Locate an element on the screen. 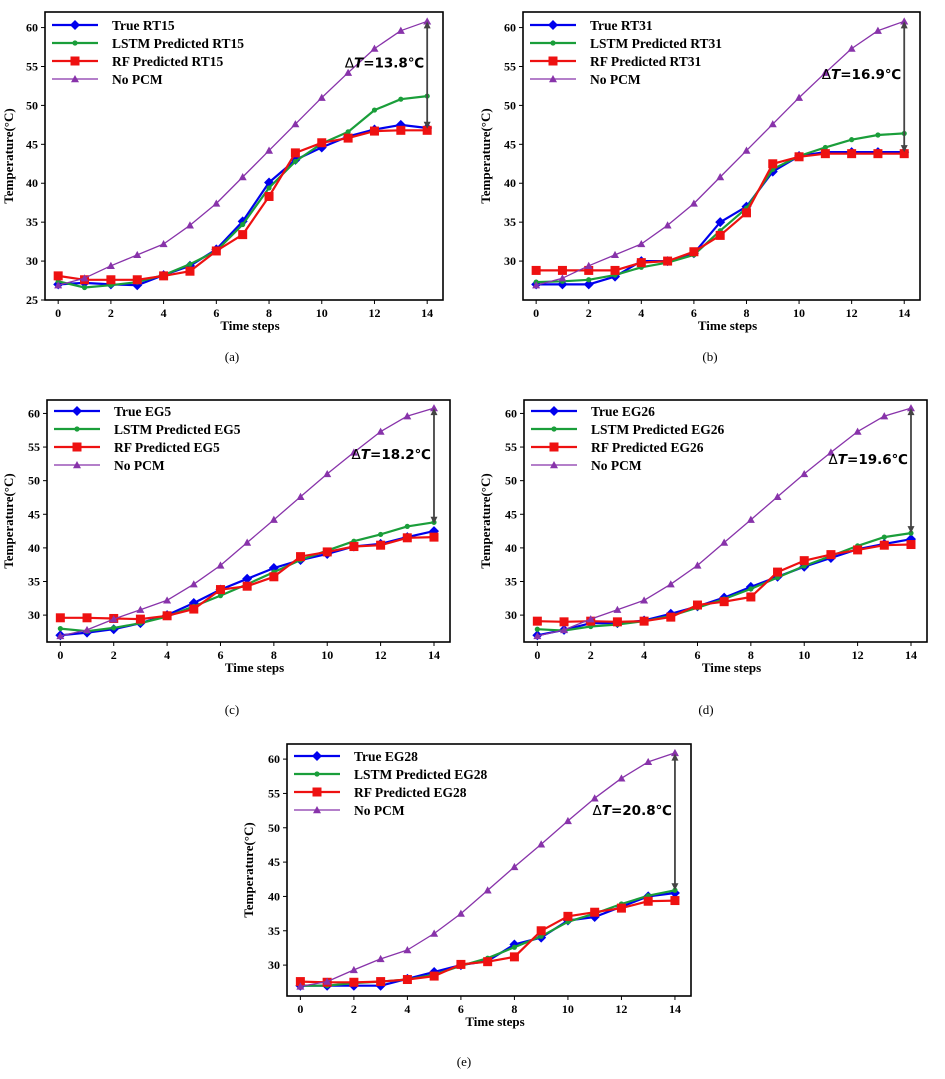 The image size is (945, 1079). legend-item: LSTM Predicted EG28 is located at coordinates (390, 774).